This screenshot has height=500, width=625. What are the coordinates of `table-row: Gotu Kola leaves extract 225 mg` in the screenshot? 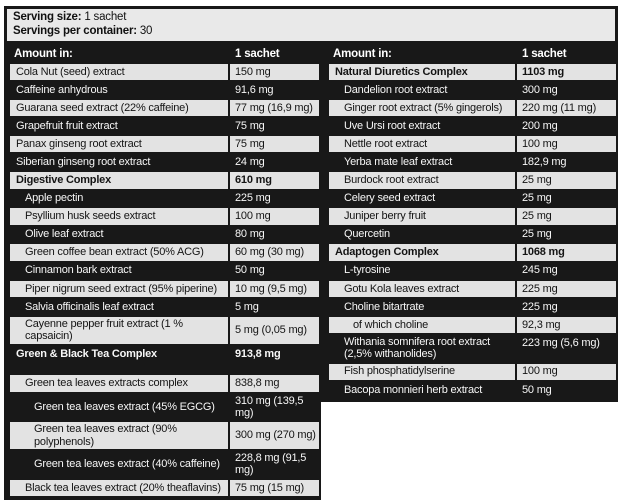 It's located at (472, 289).